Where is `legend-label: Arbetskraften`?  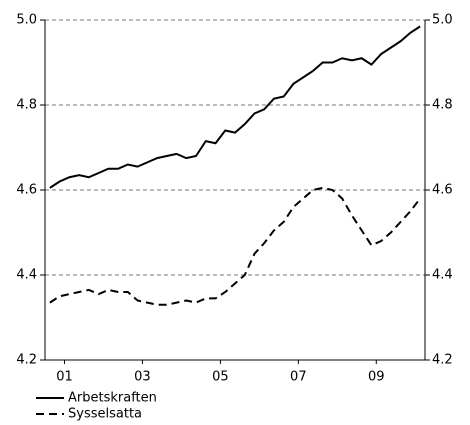
legend-label: Arbetskraften is located at coordinates (112, 398).